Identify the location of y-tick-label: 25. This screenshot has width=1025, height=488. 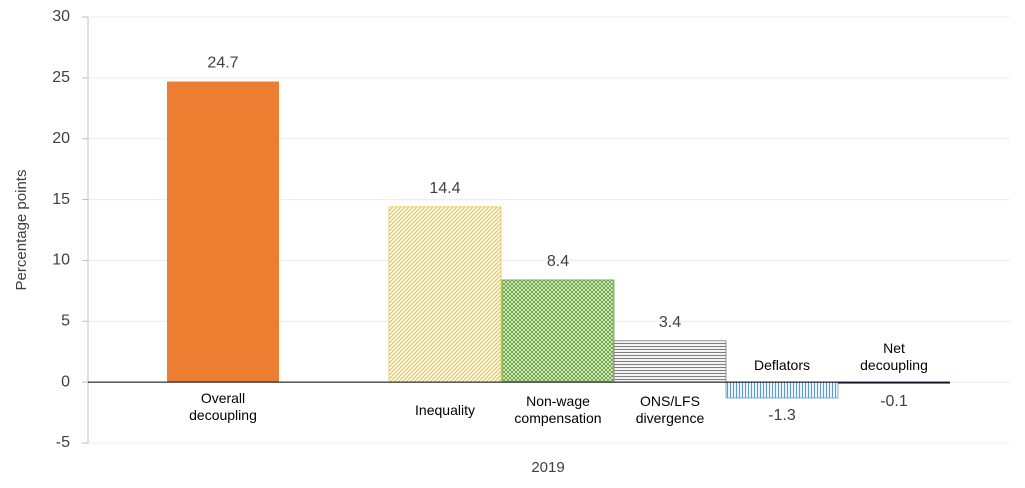
(61, 77).